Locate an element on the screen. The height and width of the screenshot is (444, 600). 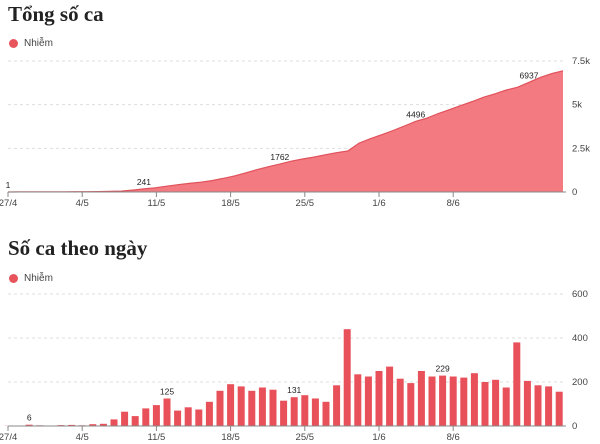
chart-title-total: Tổng số ca is located at coordinates (56, 14).